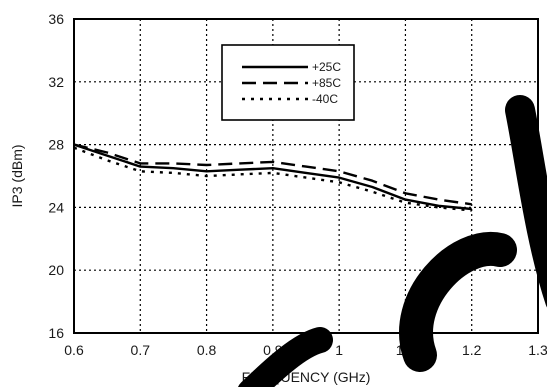  I want to click on y-tick-label: 20, so click(56, 270).